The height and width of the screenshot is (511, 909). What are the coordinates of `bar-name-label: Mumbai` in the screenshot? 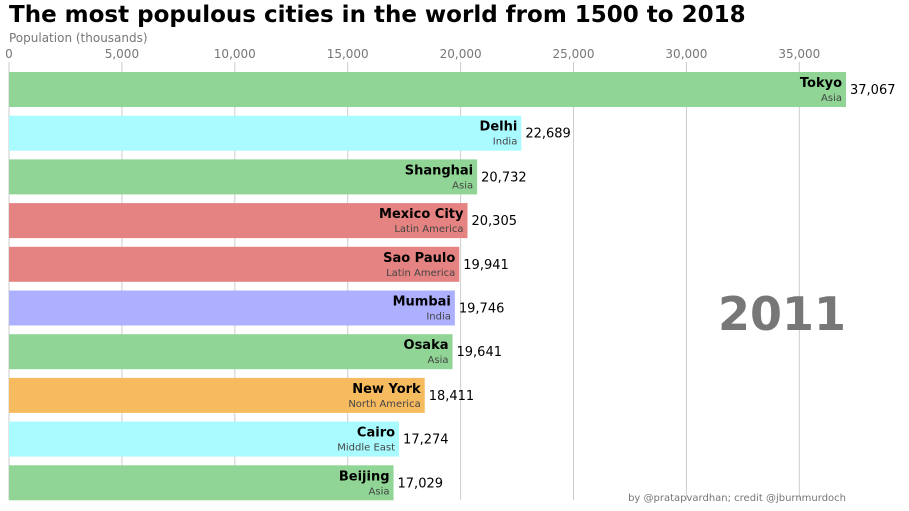 It's located at (422, 302).